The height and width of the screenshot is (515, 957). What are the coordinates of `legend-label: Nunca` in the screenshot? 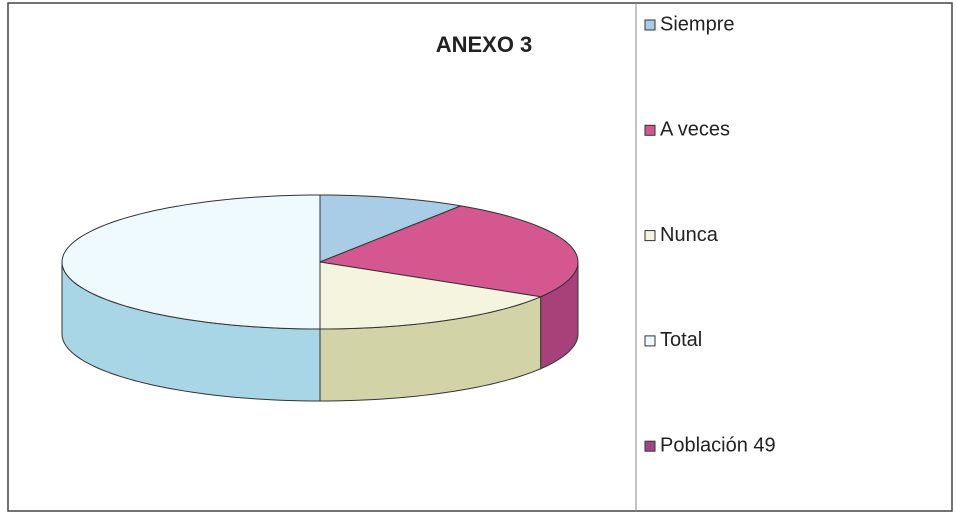 It's located at (689, 235).